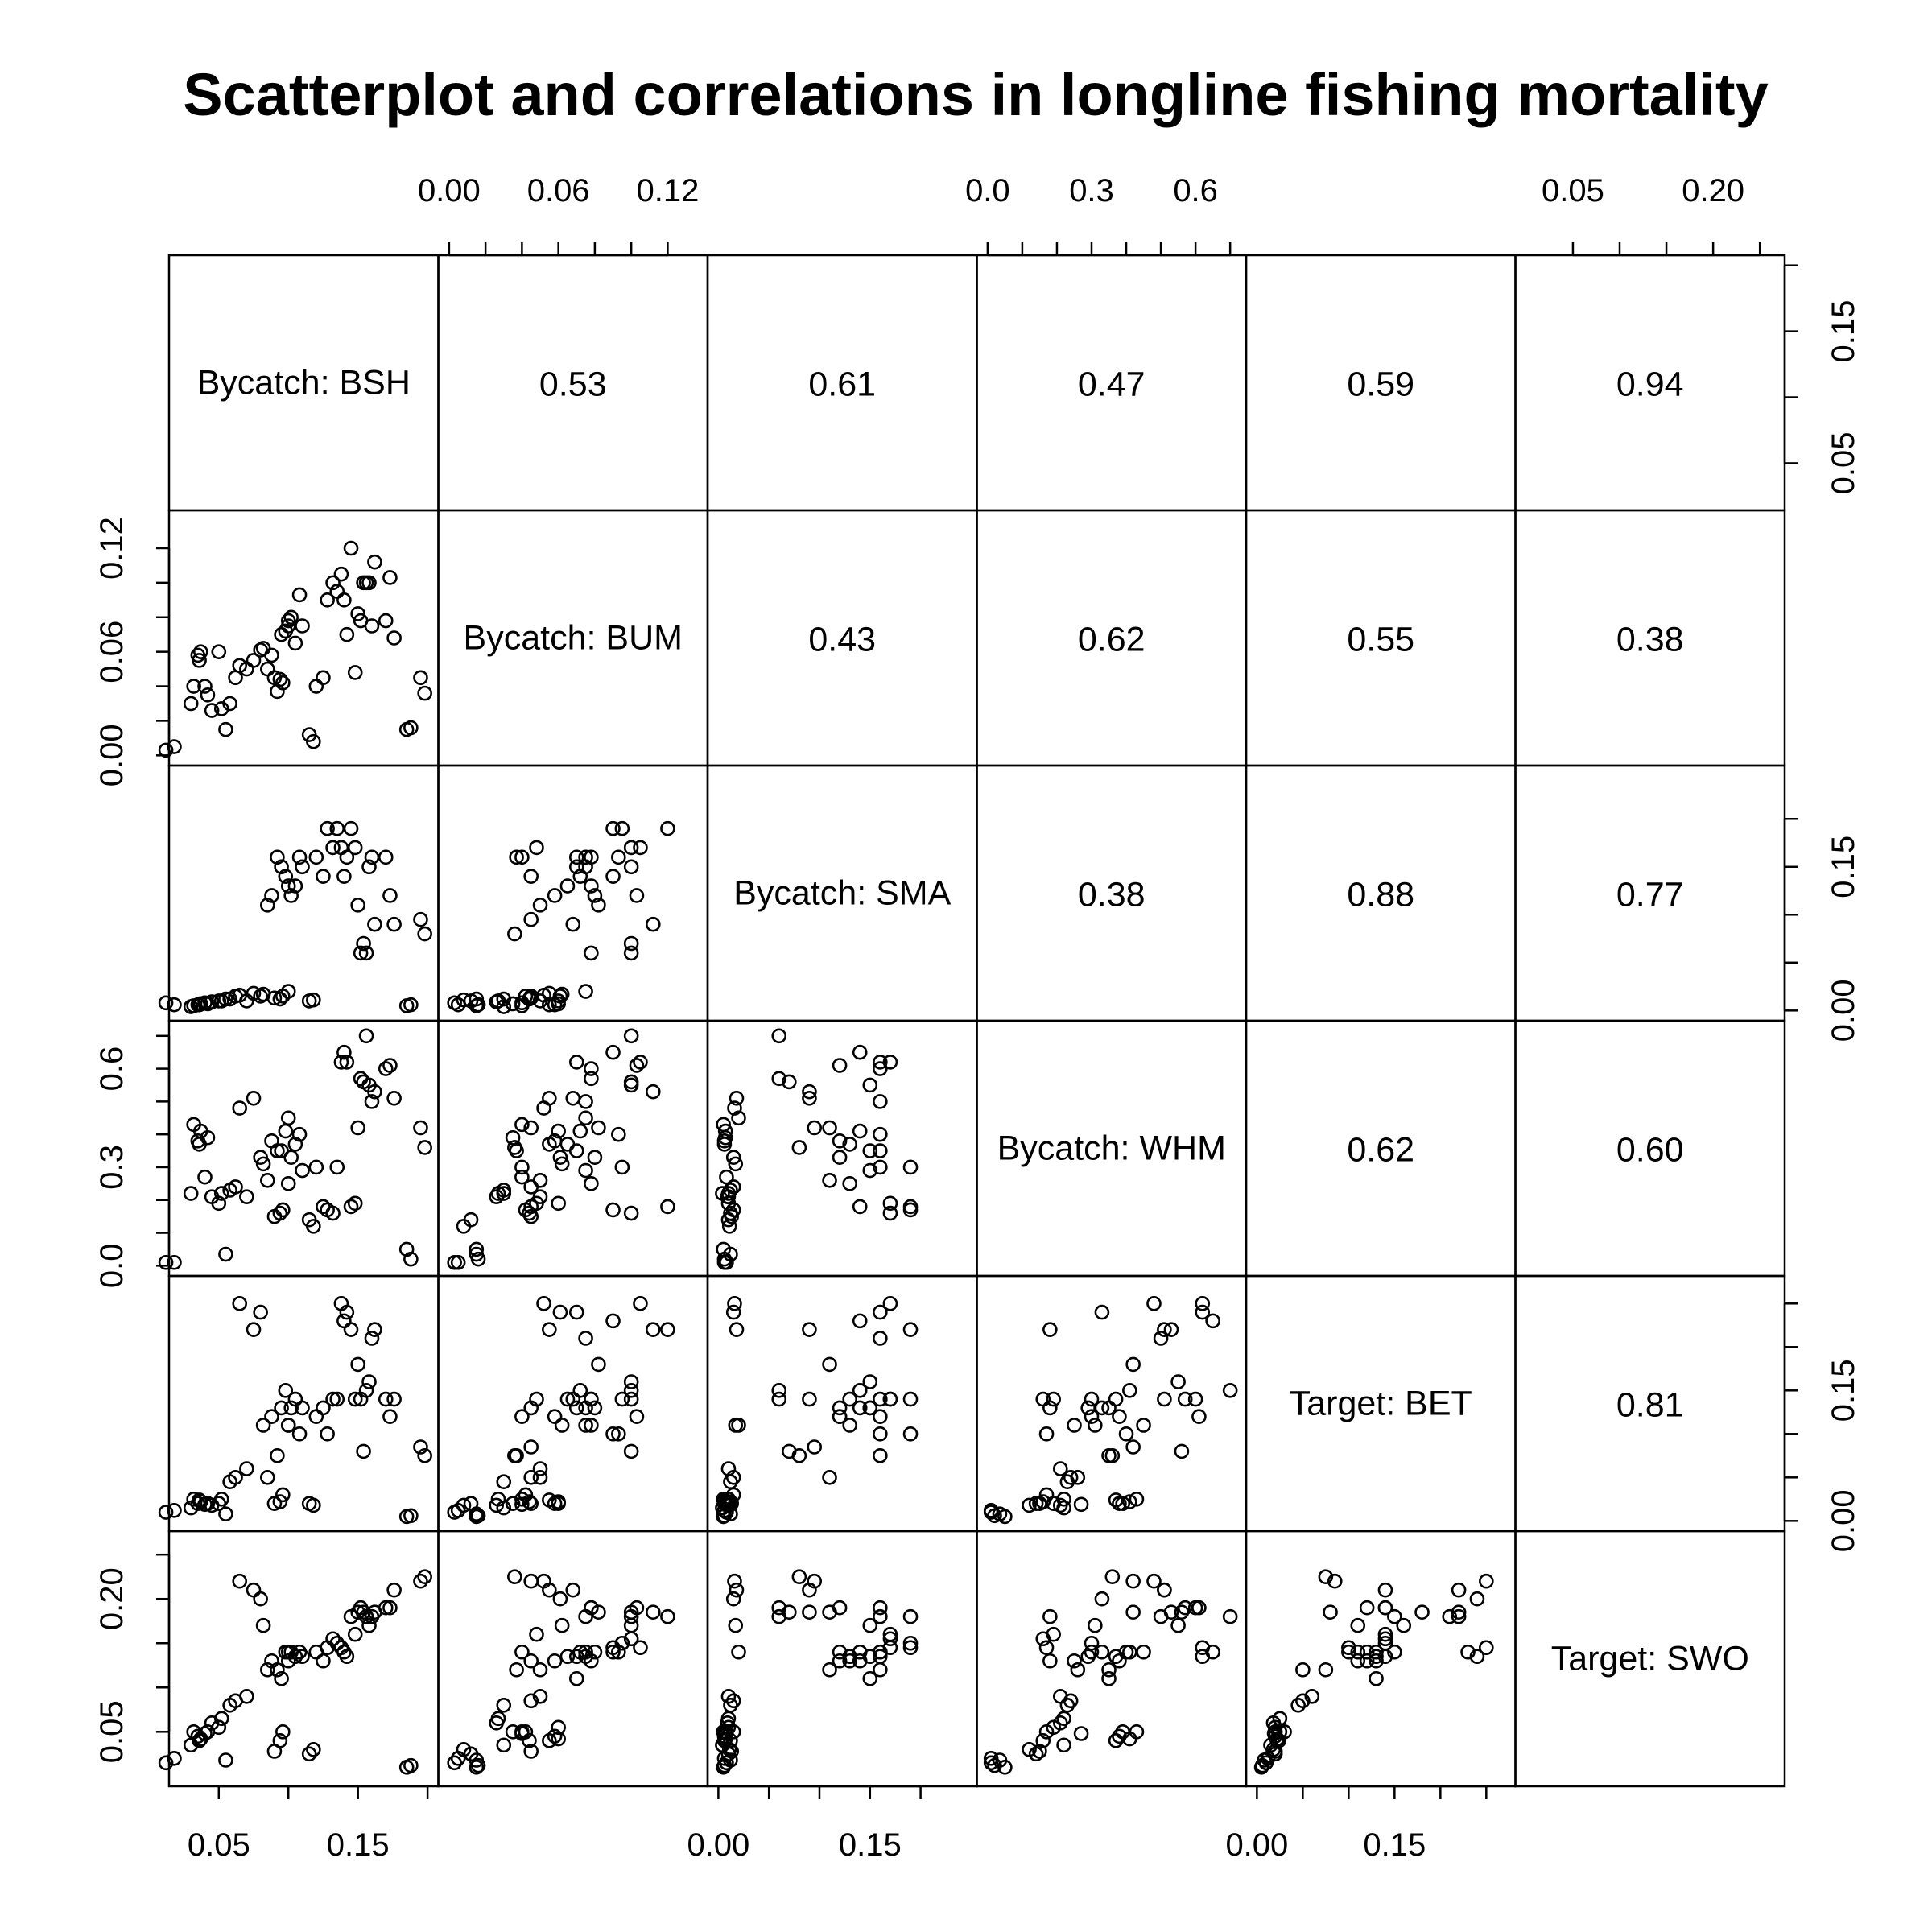 The height and width of the screenshot is (1932, 1932). What do you see at coordinates (112, 1167) in the screenshot?
I see `tick-label: 0.3` at bounding box center [112, 1167].